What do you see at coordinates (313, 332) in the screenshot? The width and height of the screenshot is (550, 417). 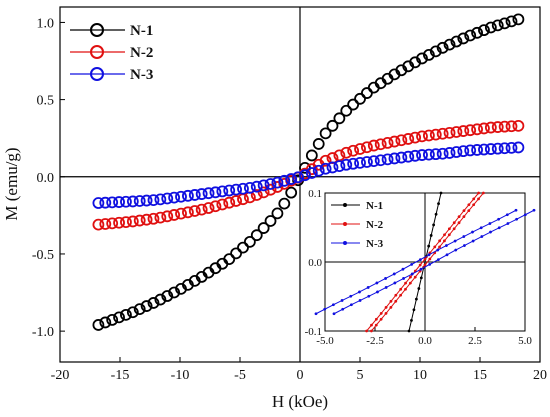 I see `inset-y-tick-label: -0.1` at bounding box center [313, 332].